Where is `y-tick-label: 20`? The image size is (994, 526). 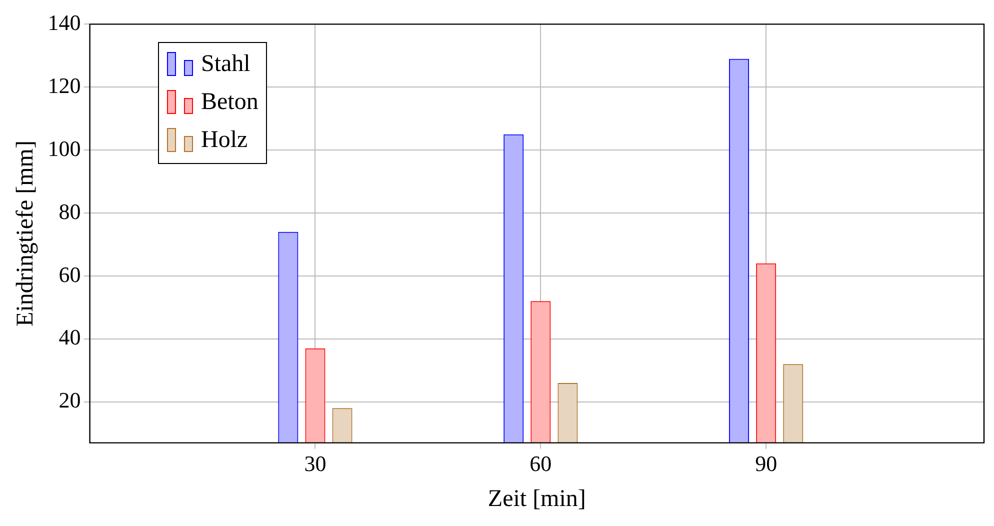
y-tick-label: 20 is located at coordinates (69, 400).